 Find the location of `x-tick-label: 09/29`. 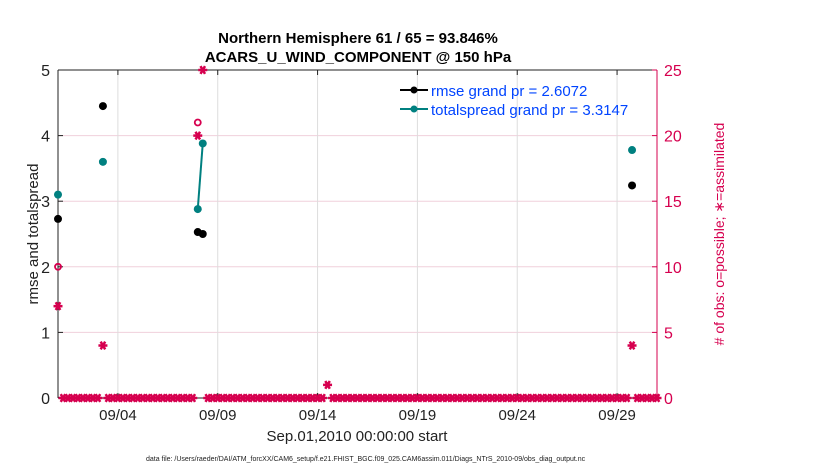

x-tick-label: 09/29 is located at coordinates (617, 415).